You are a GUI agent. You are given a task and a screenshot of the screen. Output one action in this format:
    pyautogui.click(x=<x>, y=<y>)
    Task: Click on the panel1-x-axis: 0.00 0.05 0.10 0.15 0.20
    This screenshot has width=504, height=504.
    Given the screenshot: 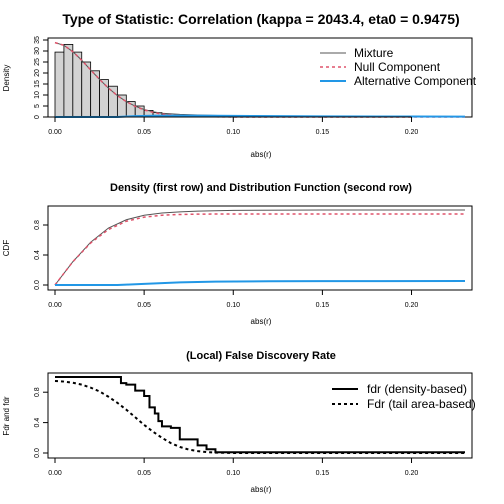 What is the action you would take?
    pyautogui.click(x=233, y=126)
    